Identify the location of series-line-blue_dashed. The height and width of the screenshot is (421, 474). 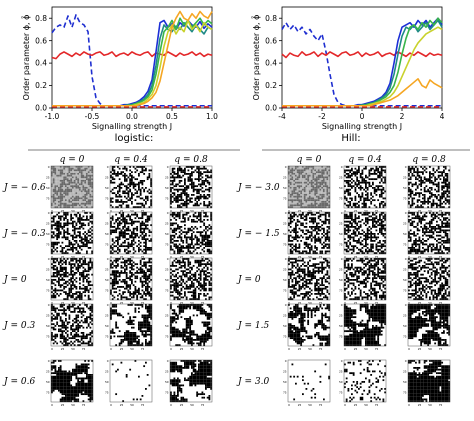
(361, 64).